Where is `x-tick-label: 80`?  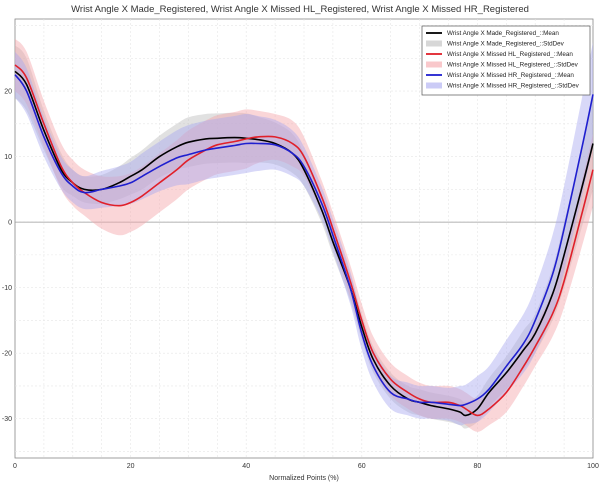 x-tick-label: 80 is located at coordinates (478, 466).